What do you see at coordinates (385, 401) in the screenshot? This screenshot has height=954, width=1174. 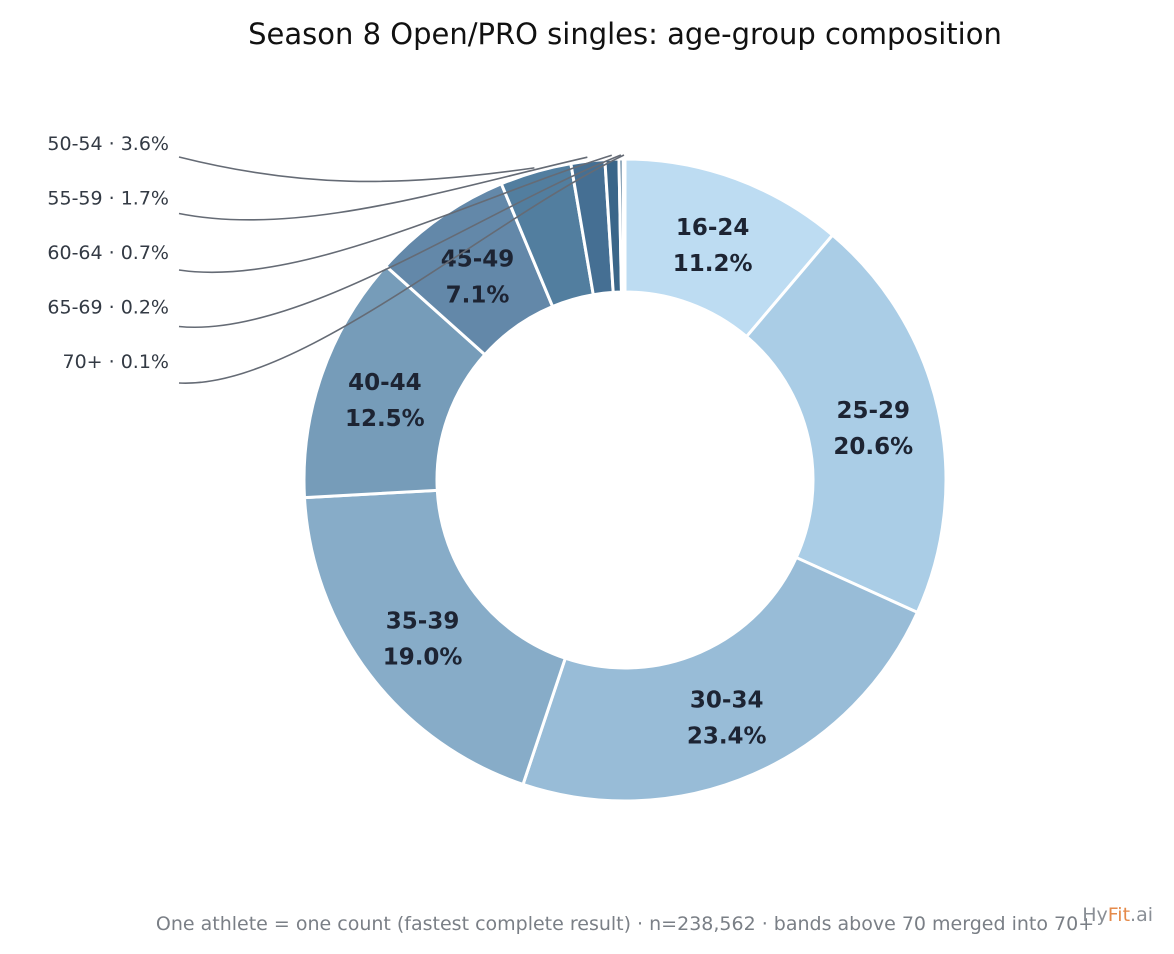 I see `slice-label-40-44: 40-44 12.5%` at bounding box center [385, 401].